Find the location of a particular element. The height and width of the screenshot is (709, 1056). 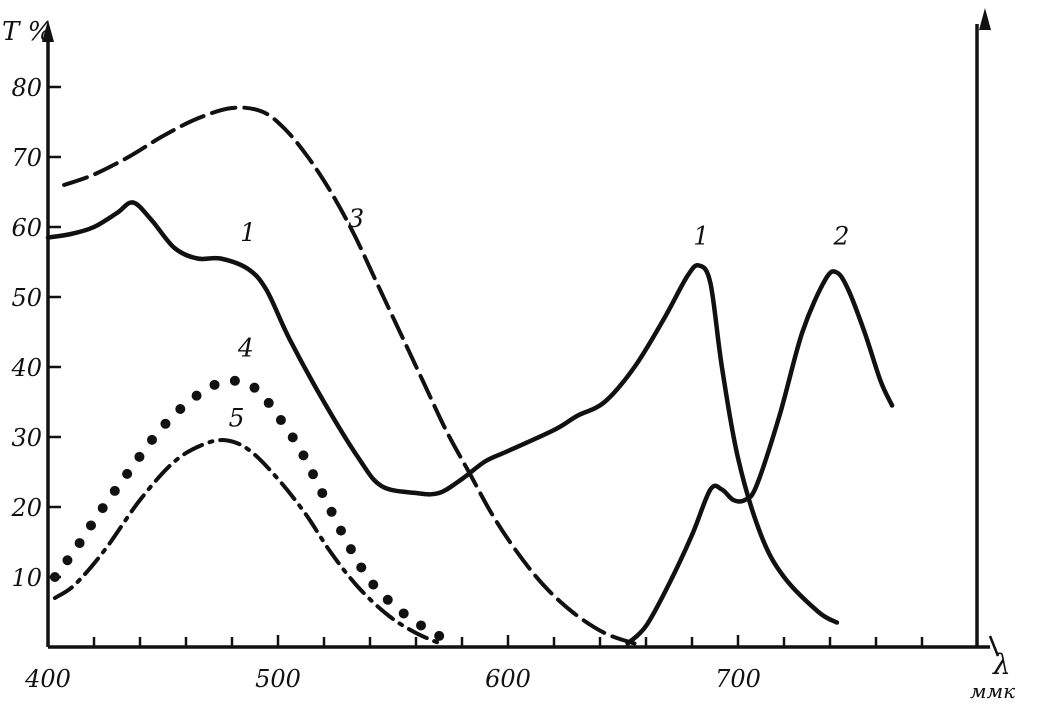

y-axis-arrow is located at coordinates (48, 31).